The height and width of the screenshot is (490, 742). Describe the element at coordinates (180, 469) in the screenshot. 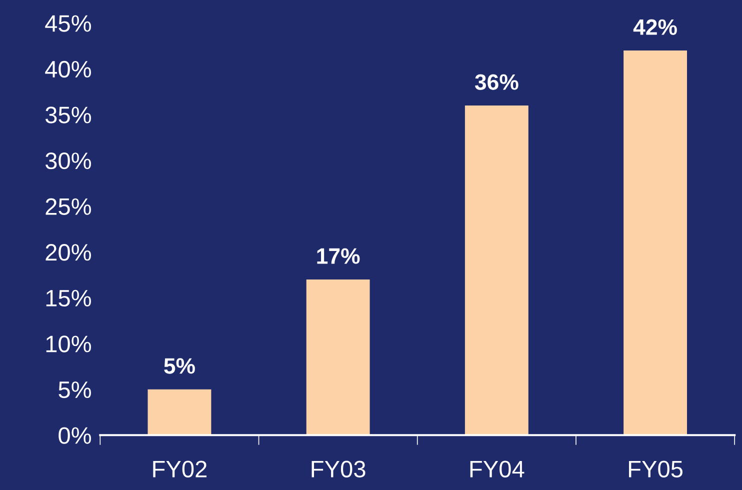

I see `x-tick-label: FY02` at that location.